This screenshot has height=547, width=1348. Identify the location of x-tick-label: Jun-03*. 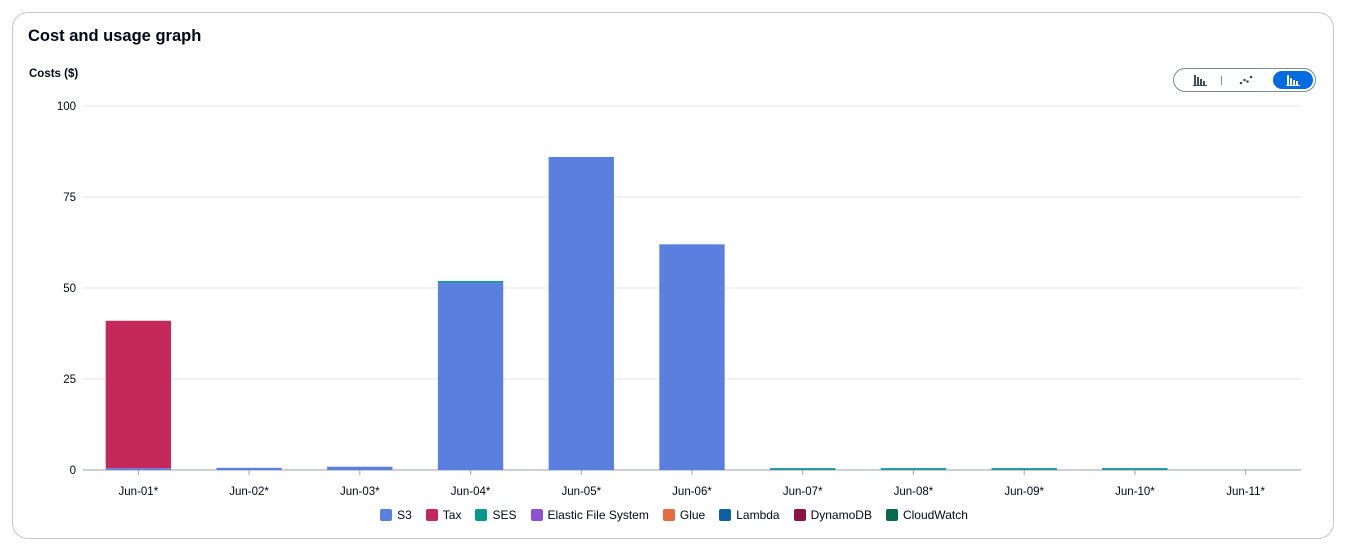
(360, 492).